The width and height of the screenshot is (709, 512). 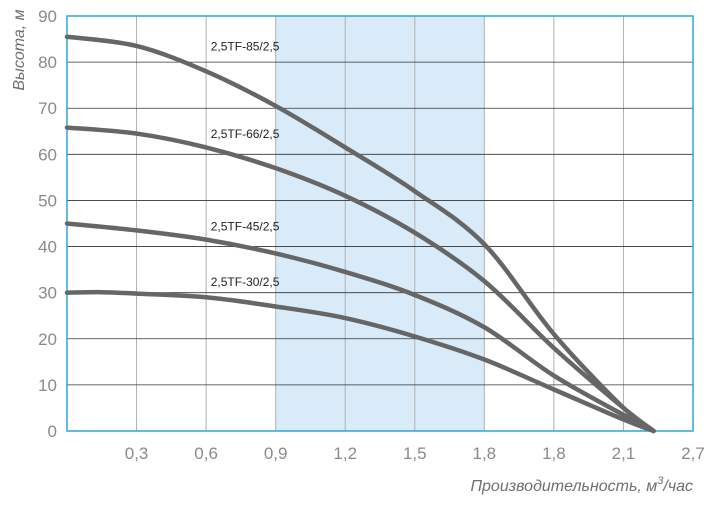 What do you see at coordinates (660, 481) in the screenshot?
I see `x-axis-label-sup: 3` at bounding box center [660, 481].